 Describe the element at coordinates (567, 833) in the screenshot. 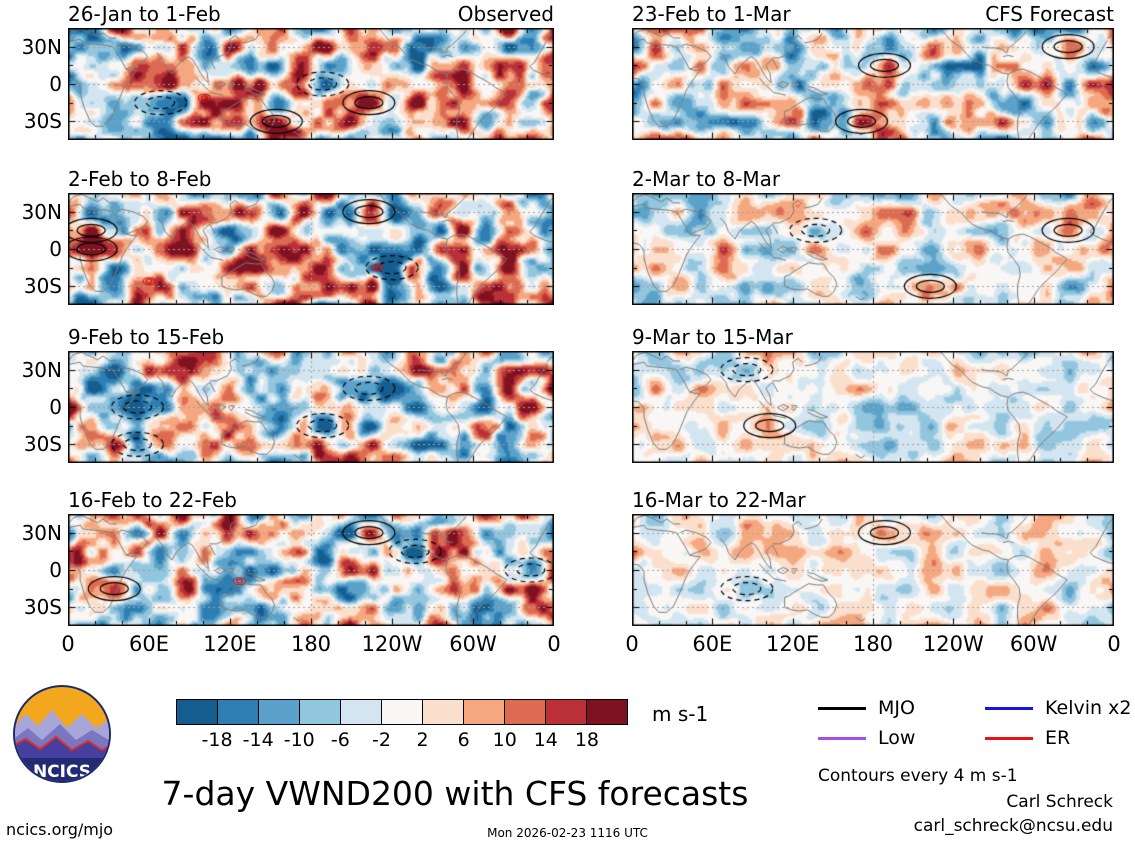

I see `footer-timestamp: Mon 2026-02-23 1116 UTC` at that location.